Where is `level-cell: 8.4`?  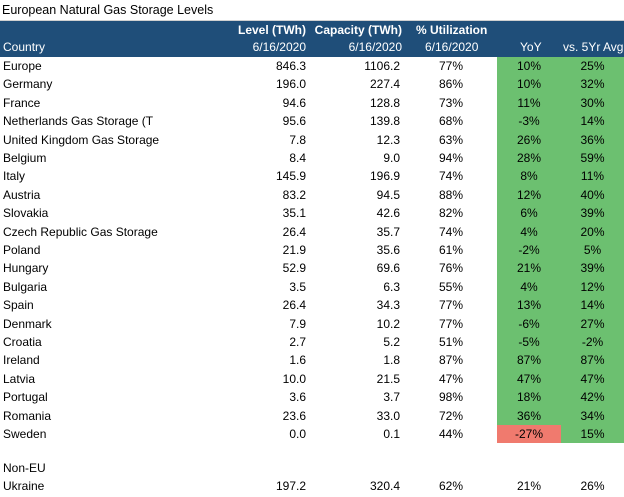
level-cell: 8.4 is located at coordinates (297, 158).